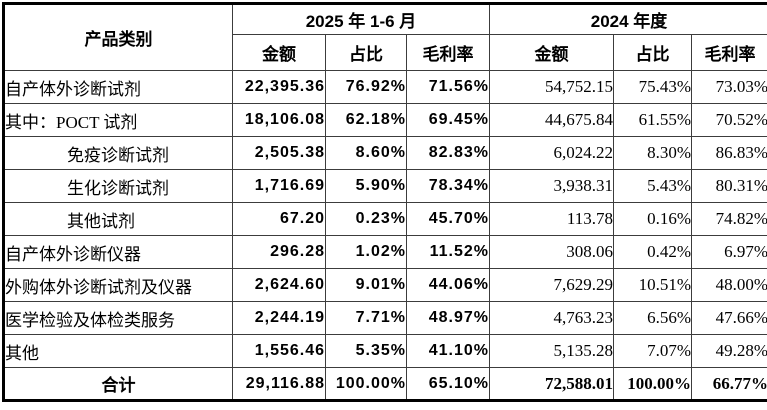 This screenshot has width=767, height=410. I want to click on row-label: 医学检验及体检类服务, so click(118, 318).